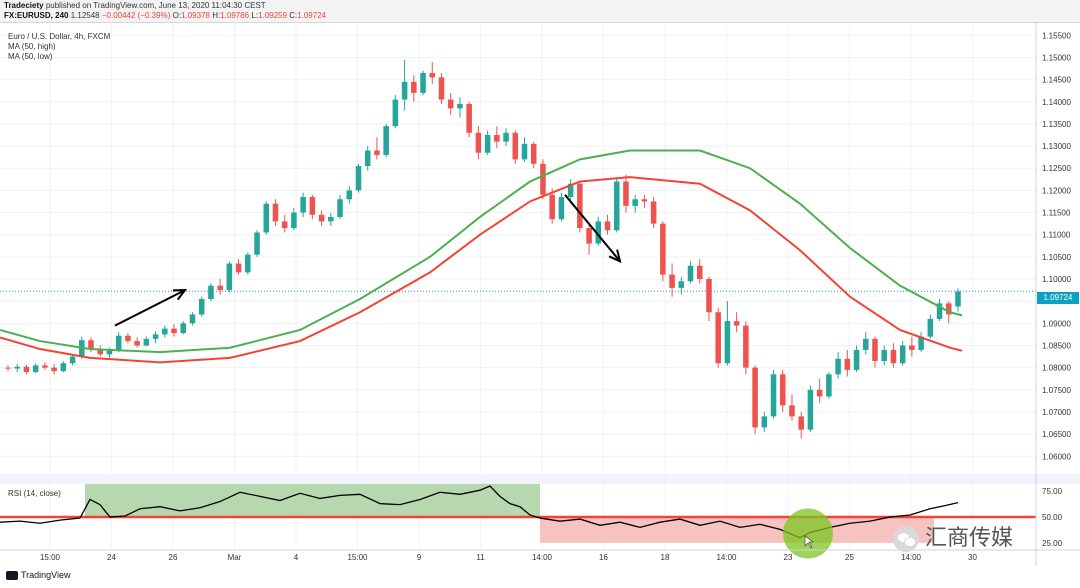  I want to click on publisher-name: Tradeciety, so click(24, 5).